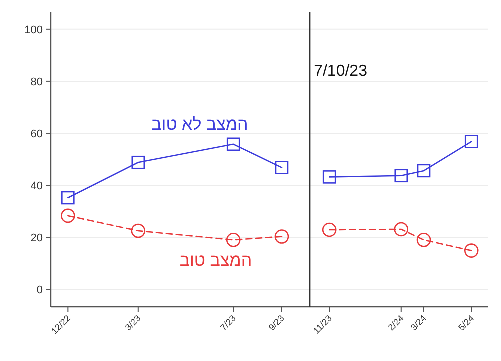 This screenshot has height=361, width=501. Describe the element at coordinates (276, 323) in the screenshot. I see `x-tick-label: 9/23` at that location.